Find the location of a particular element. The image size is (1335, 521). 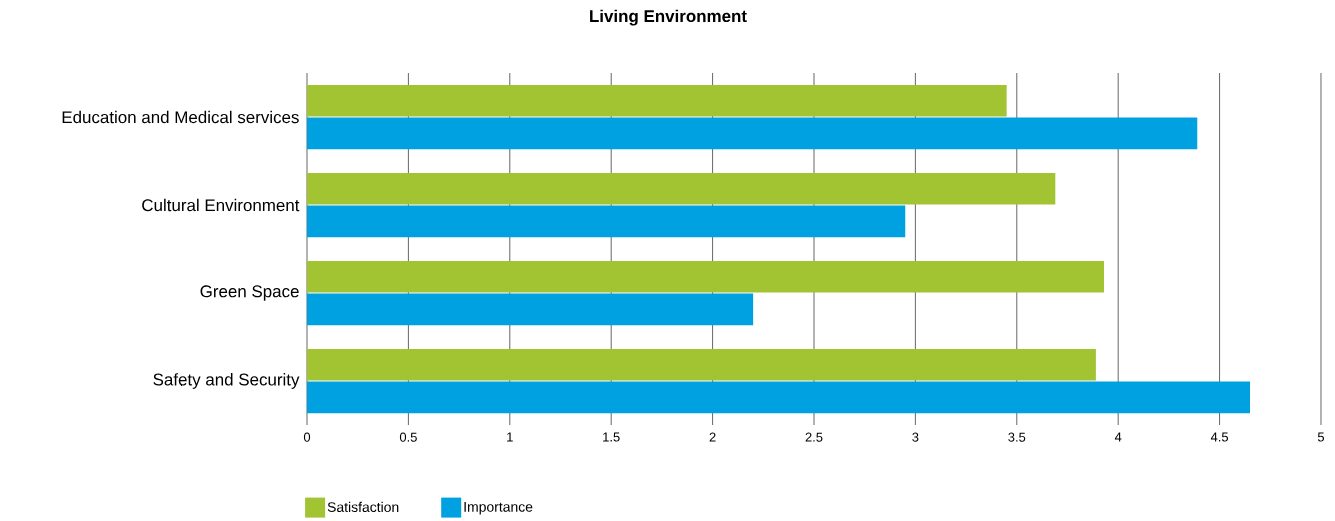

legend-label: Satisfaction is located at coordinates (363, 507).